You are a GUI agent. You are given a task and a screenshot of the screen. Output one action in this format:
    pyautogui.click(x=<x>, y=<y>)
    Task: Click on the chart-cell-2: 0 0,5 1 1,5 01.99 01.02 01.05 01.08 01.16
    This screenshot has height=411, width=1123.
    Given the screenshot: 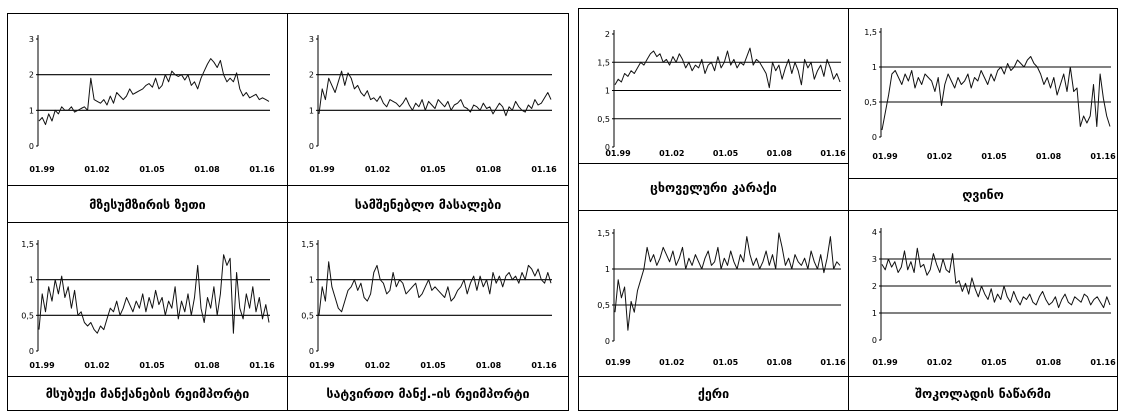 What is the action you would take?
    pyautogui.click(x=147, y=300)
    